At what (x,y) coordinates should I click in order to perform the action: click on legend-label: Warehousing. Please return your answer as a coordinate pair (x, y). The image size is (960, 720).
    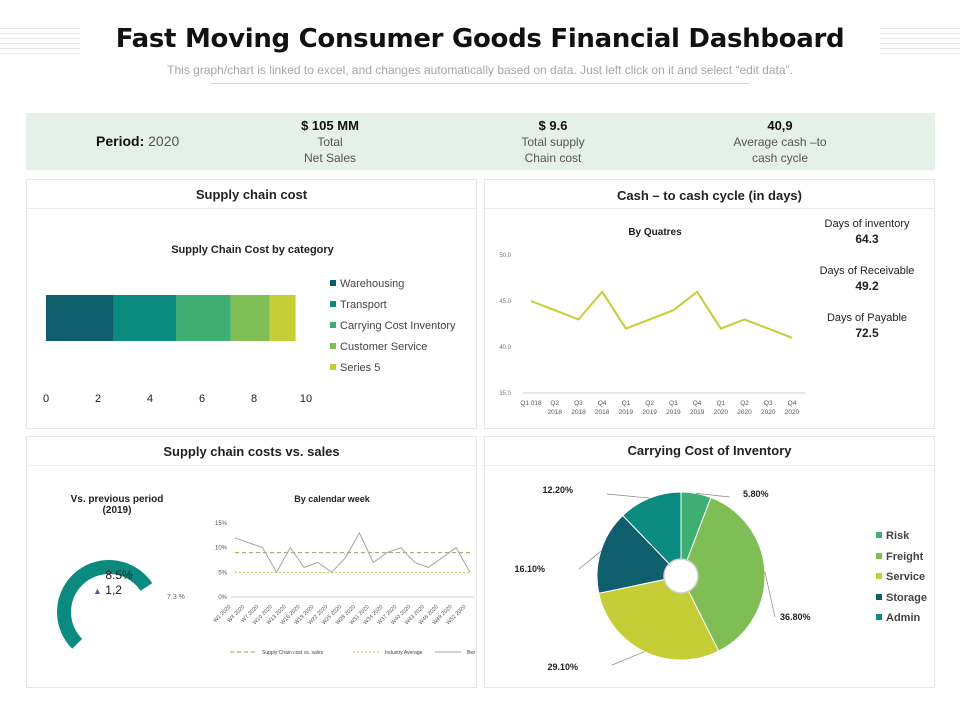
    Looking at the image, I should click on (372, 284).